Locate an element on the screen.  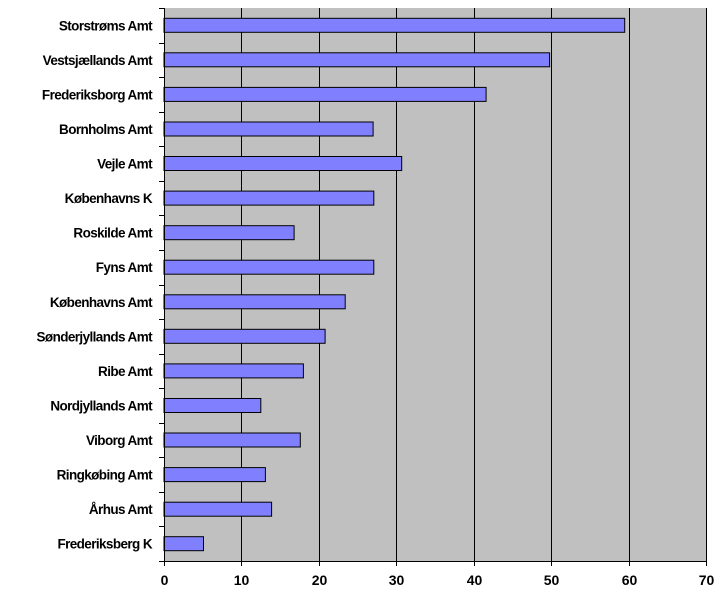
x-tick-label-10: 10 is located at coordinates (242, 580).